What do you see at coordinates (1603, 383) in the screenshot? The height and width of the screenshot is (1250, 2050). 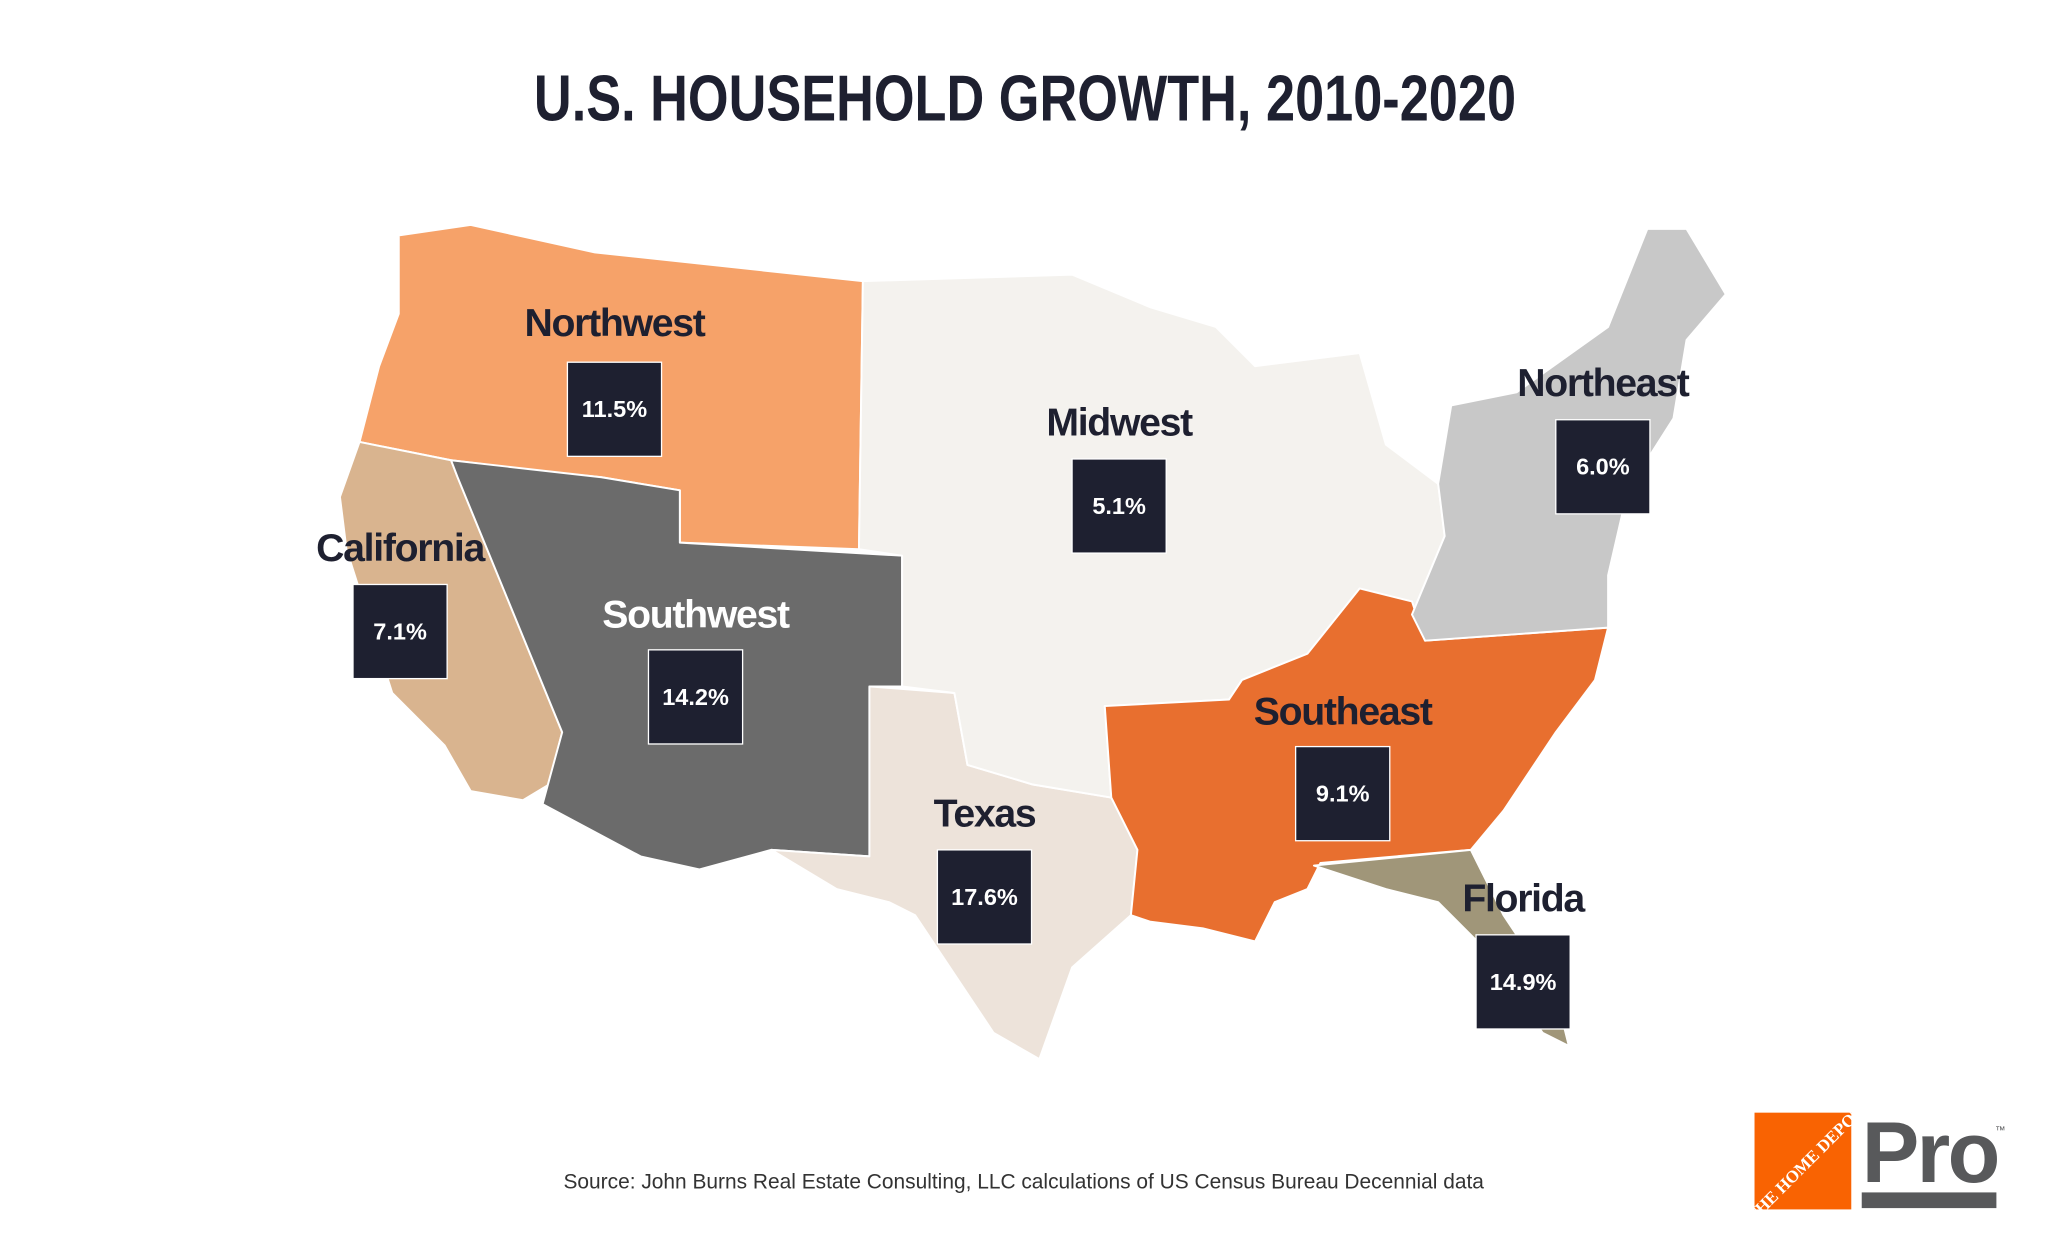 I see `label-northeast: Northeast` at bounding box center [1603, 383].